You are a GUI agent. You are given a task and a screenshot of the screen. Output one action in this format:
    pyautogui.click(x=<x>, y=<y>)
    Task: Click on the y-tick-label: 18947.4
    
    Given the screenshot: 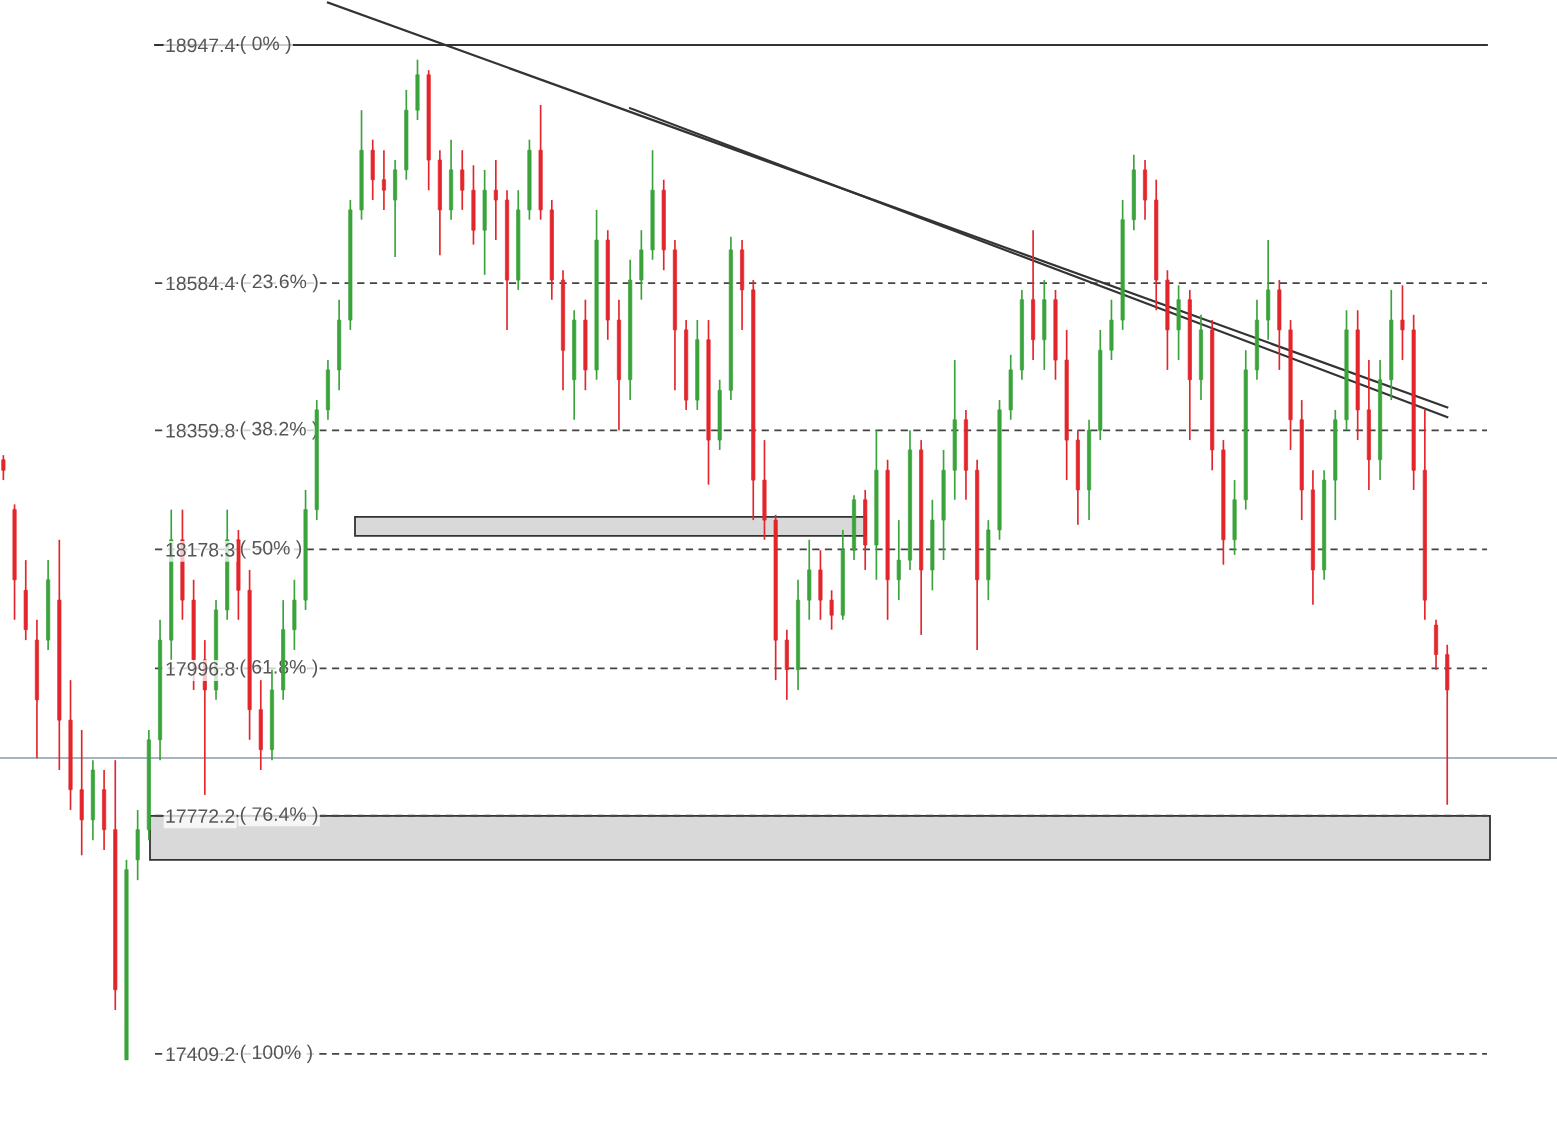 What is the action you would take?
    pyautogui.click(x=200, y=45)
    